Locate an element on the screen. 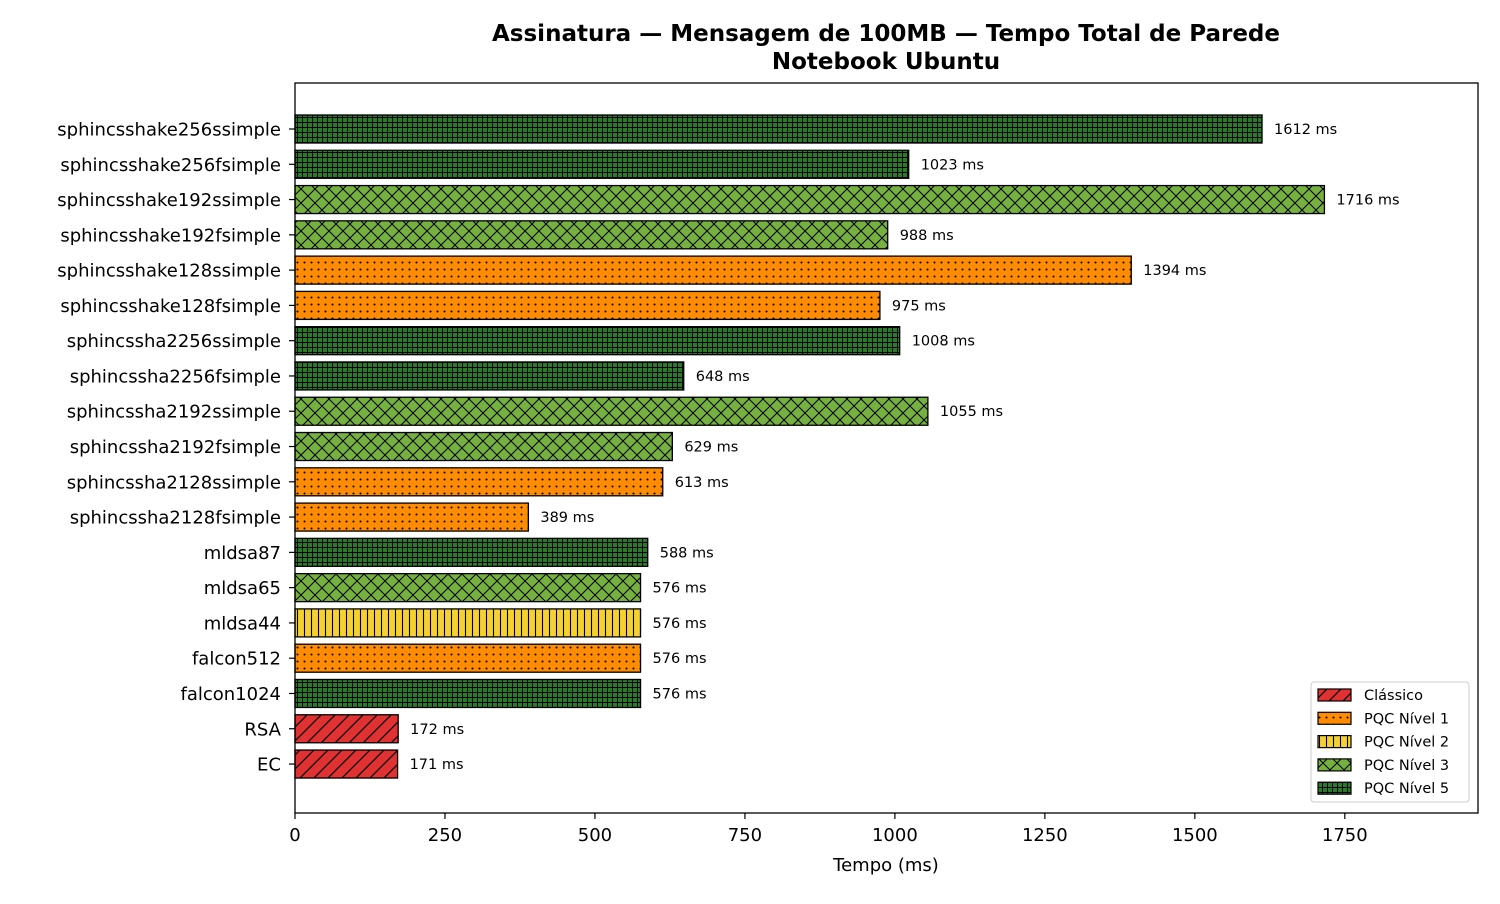  legend-label: PQC Nível 2 is located at coordinates (1406, 743).